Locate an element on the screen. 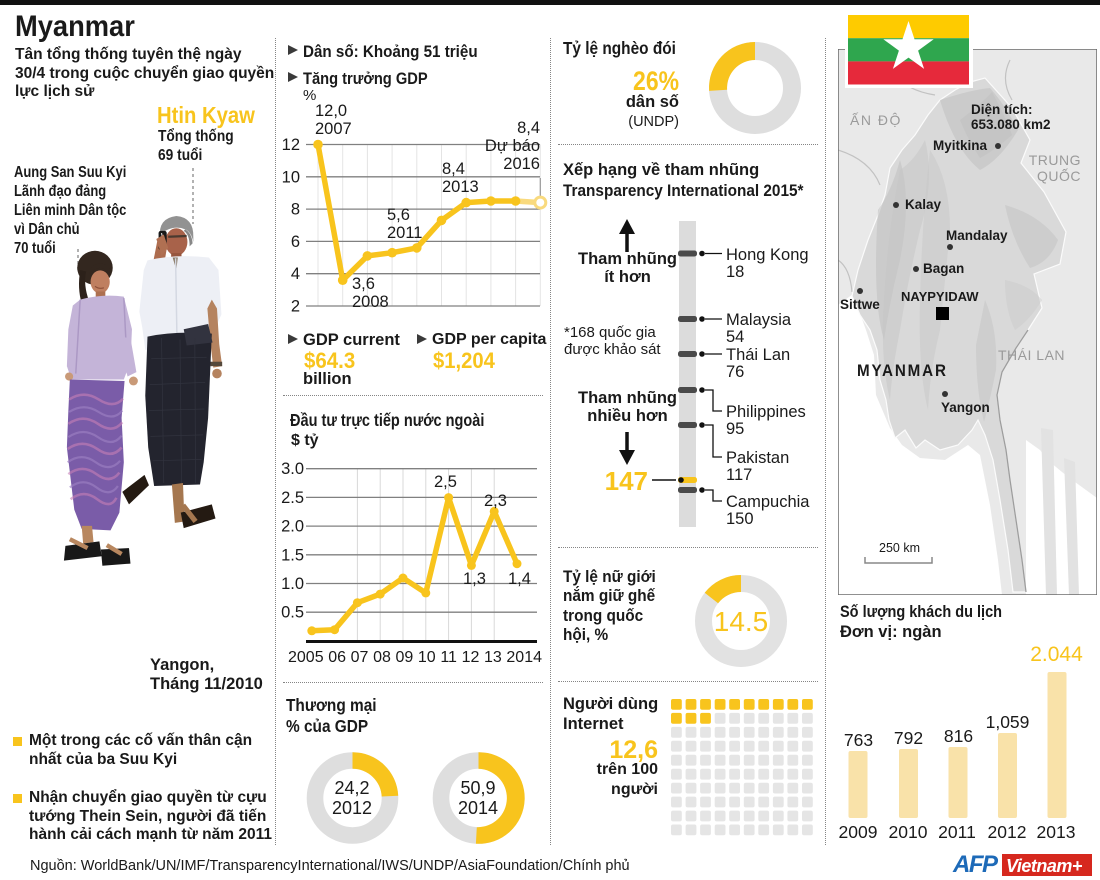 The width and height of the screenshot is (1100, 880). svg-text: 12 is located at coordinates (291, 145).